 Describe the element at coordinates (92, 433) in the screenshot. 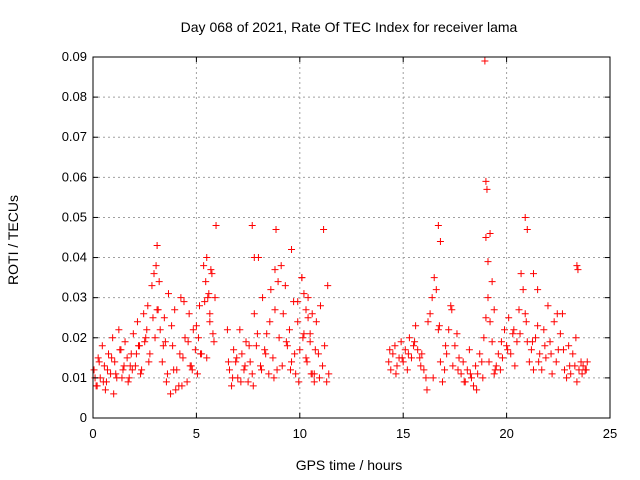

I see `x-tick-label: 0` at that location.